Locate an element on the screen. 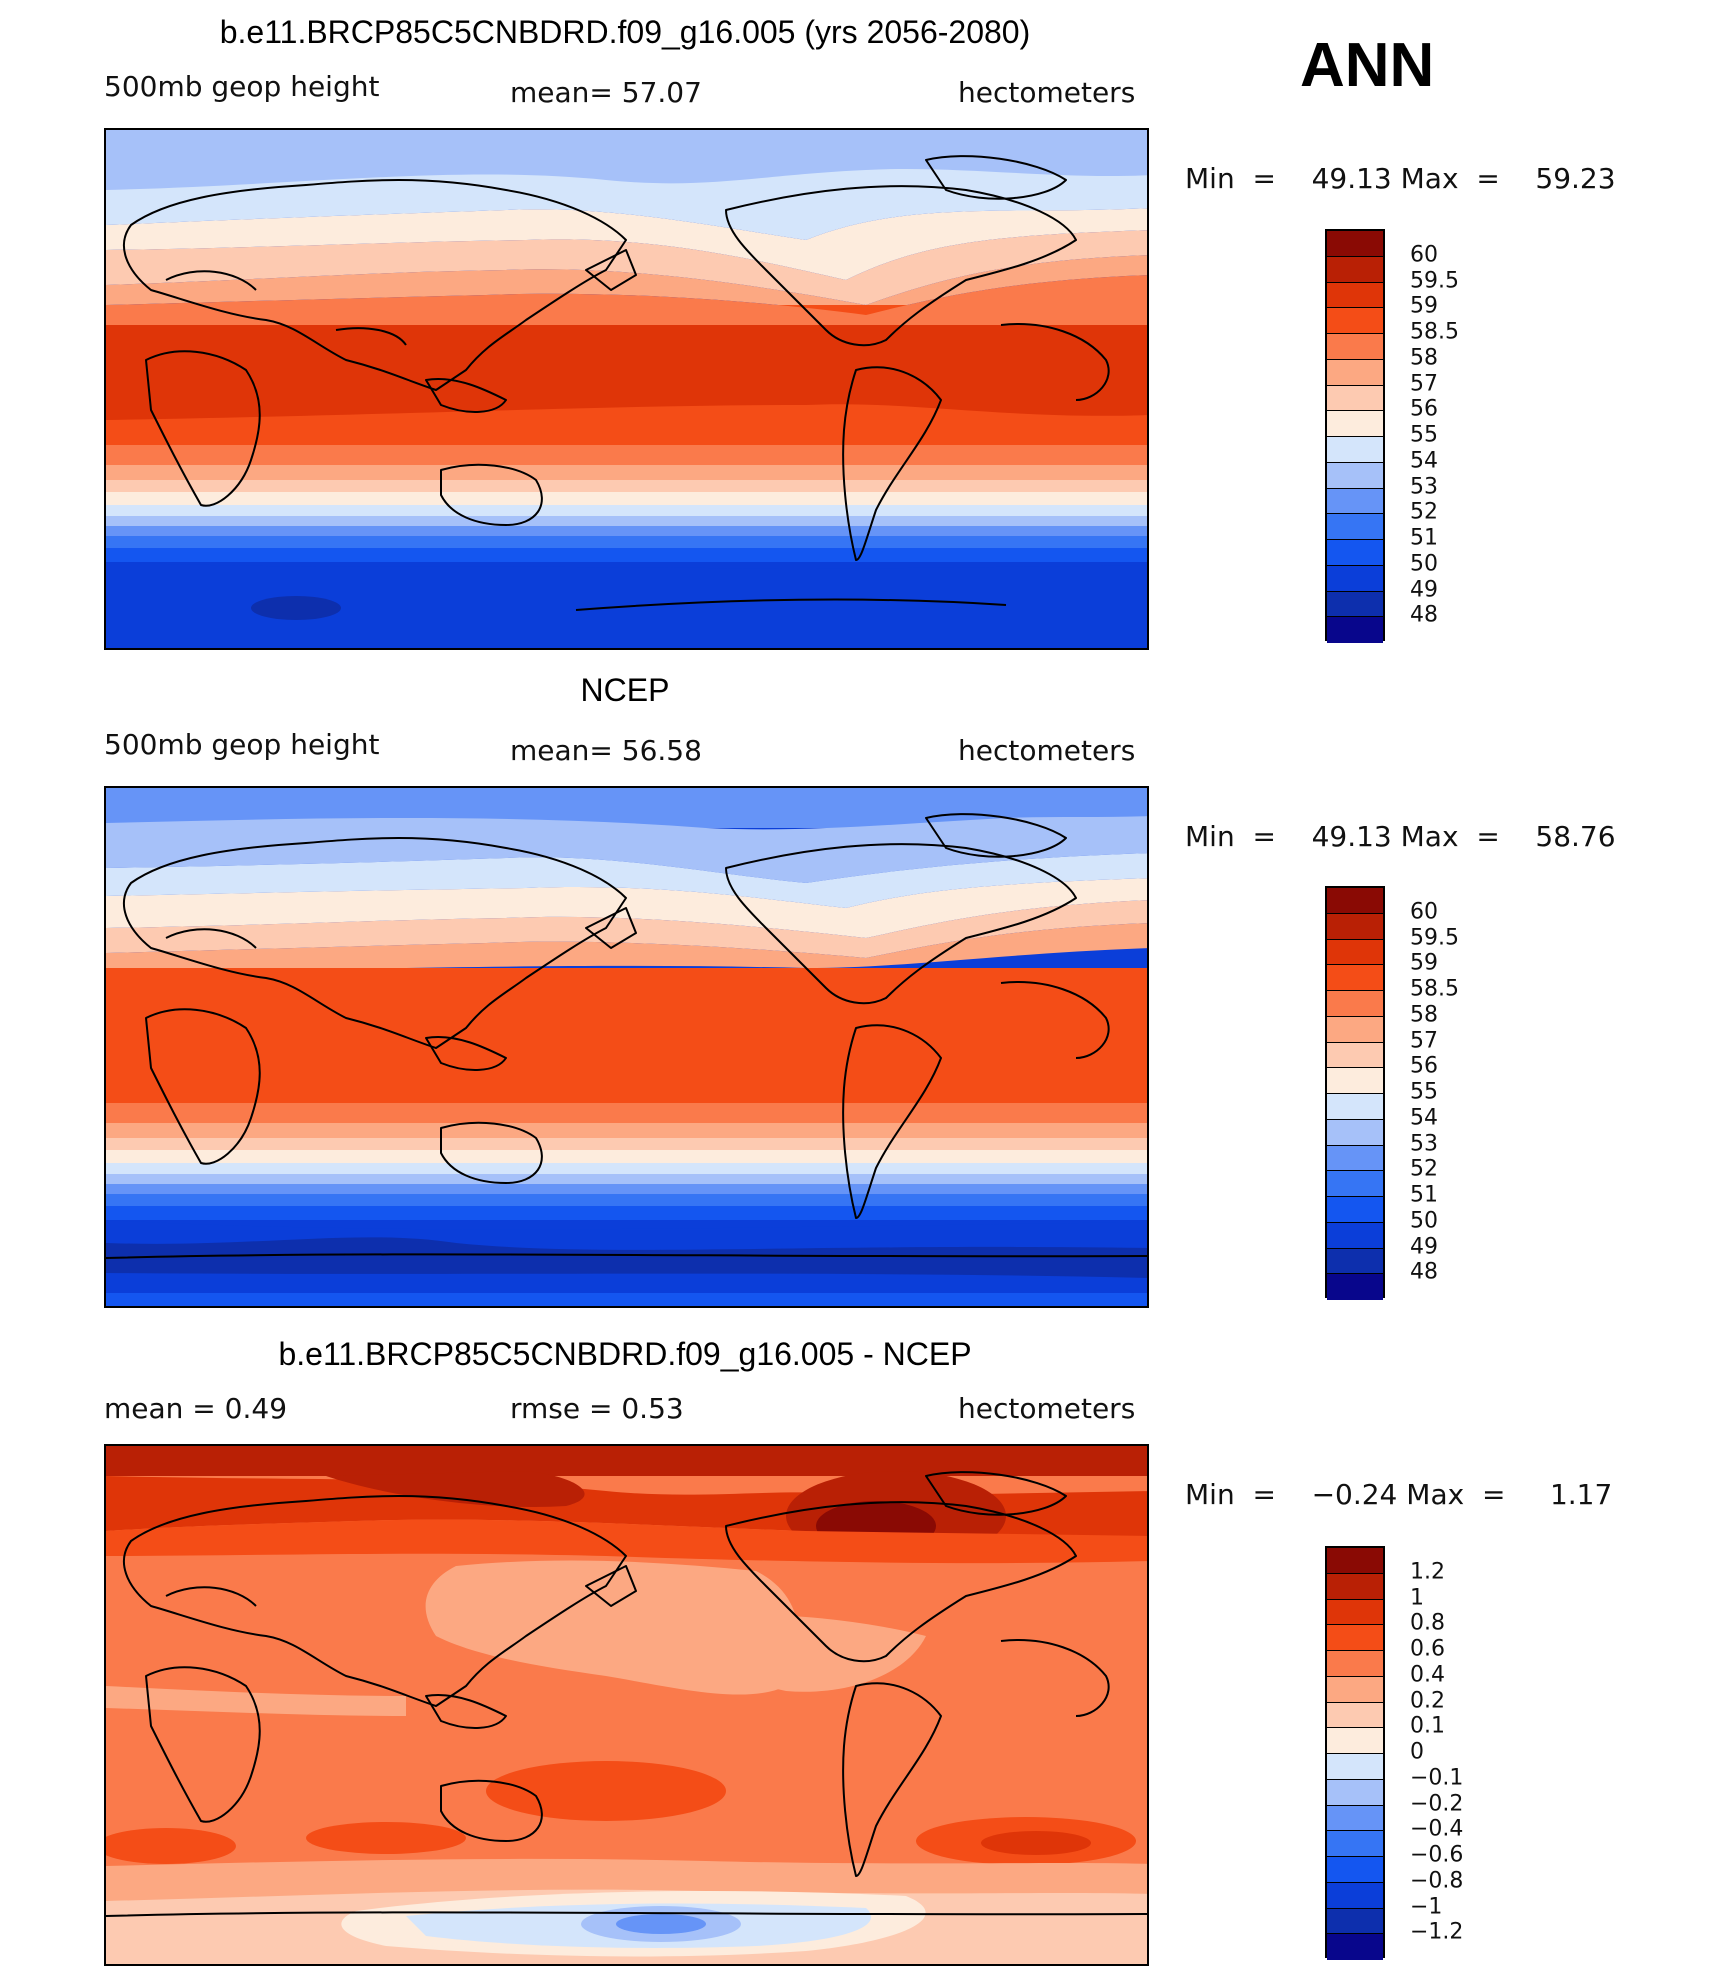 The width and height of the screenshot is (1710, 1986). panel-3-minmax: Min = −0.24 Max = 1.17 is located at coordinates (1398, 1494).